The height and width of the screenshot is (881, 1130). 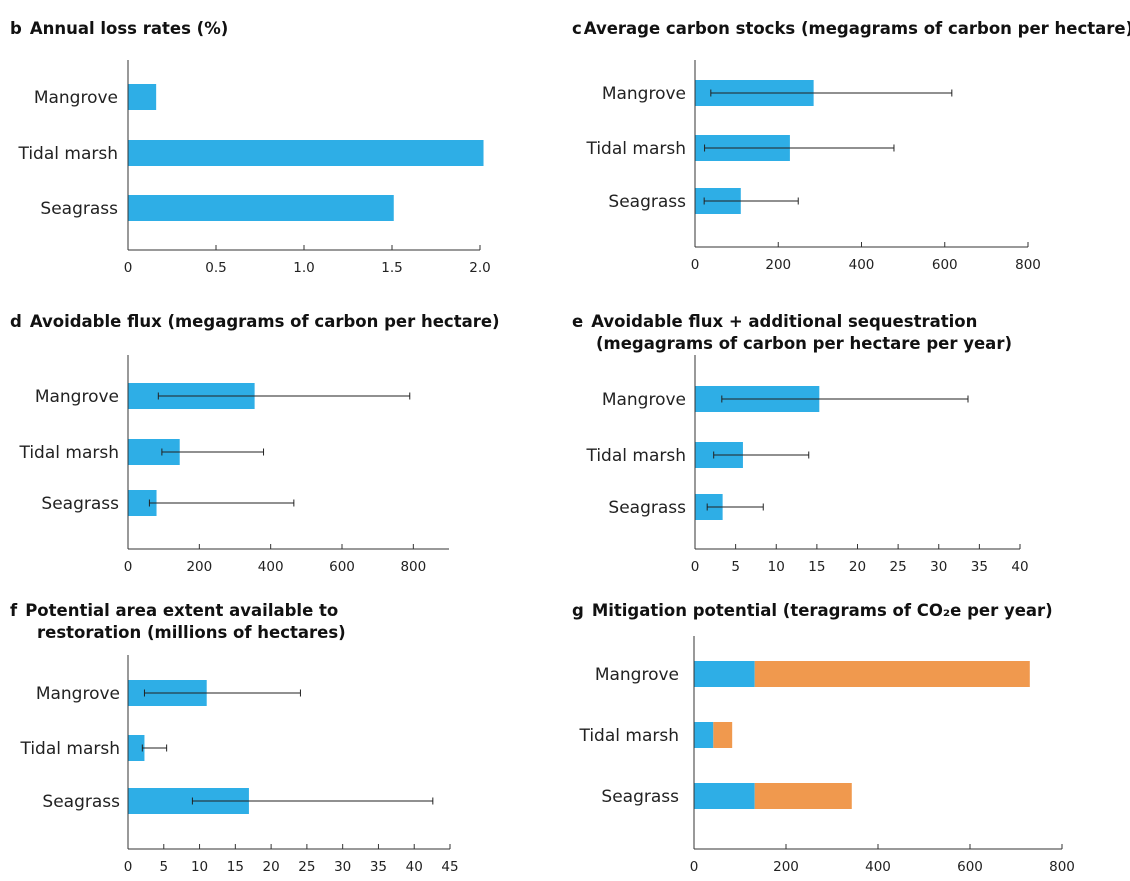 I want to click on x-tick-label-c-2: 200, so click(x=778, y=265).